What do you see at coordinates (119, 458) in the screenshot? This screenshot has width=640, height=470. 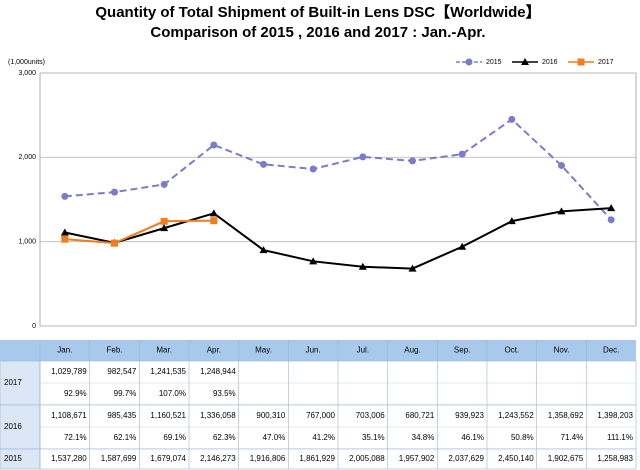 I see `table-value: 1,587,699` at bounding box center [119, 458].